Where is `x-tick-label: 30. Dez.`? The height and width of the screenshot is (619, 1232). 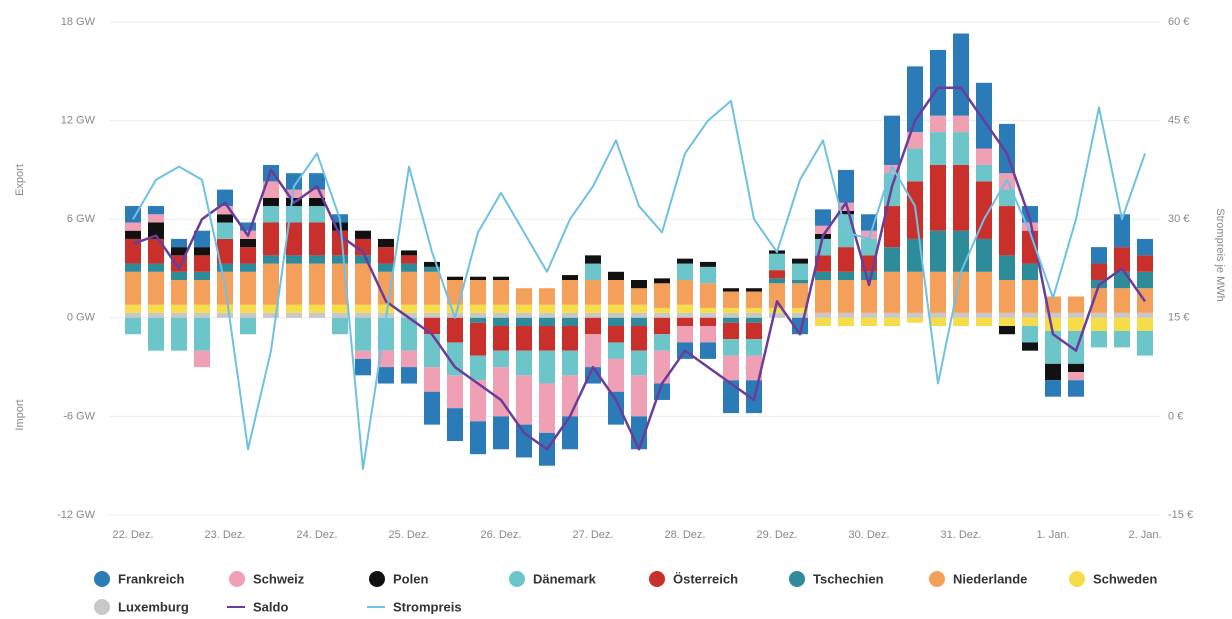 x-tick-label: 30. Dez. is located at coordinates (869, 535).